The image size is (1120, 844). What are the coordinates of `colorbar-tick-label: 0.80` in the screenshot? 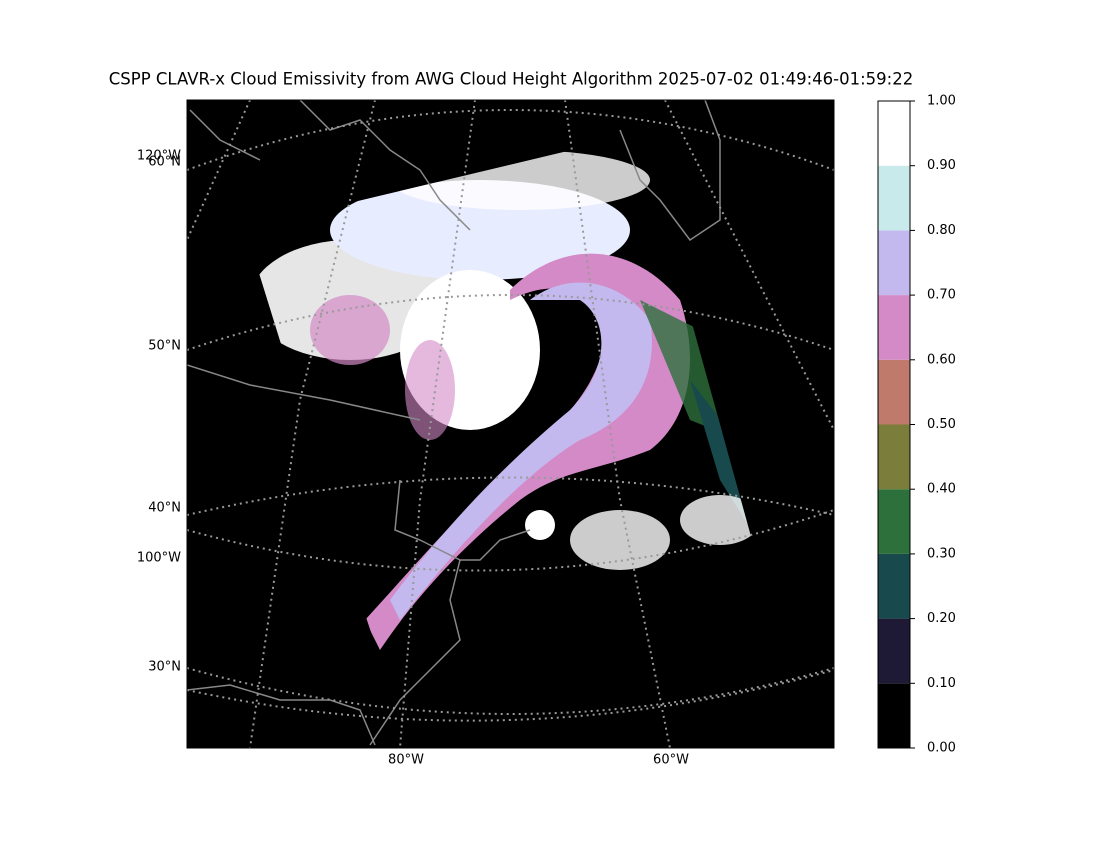 It's located at (941, 230).